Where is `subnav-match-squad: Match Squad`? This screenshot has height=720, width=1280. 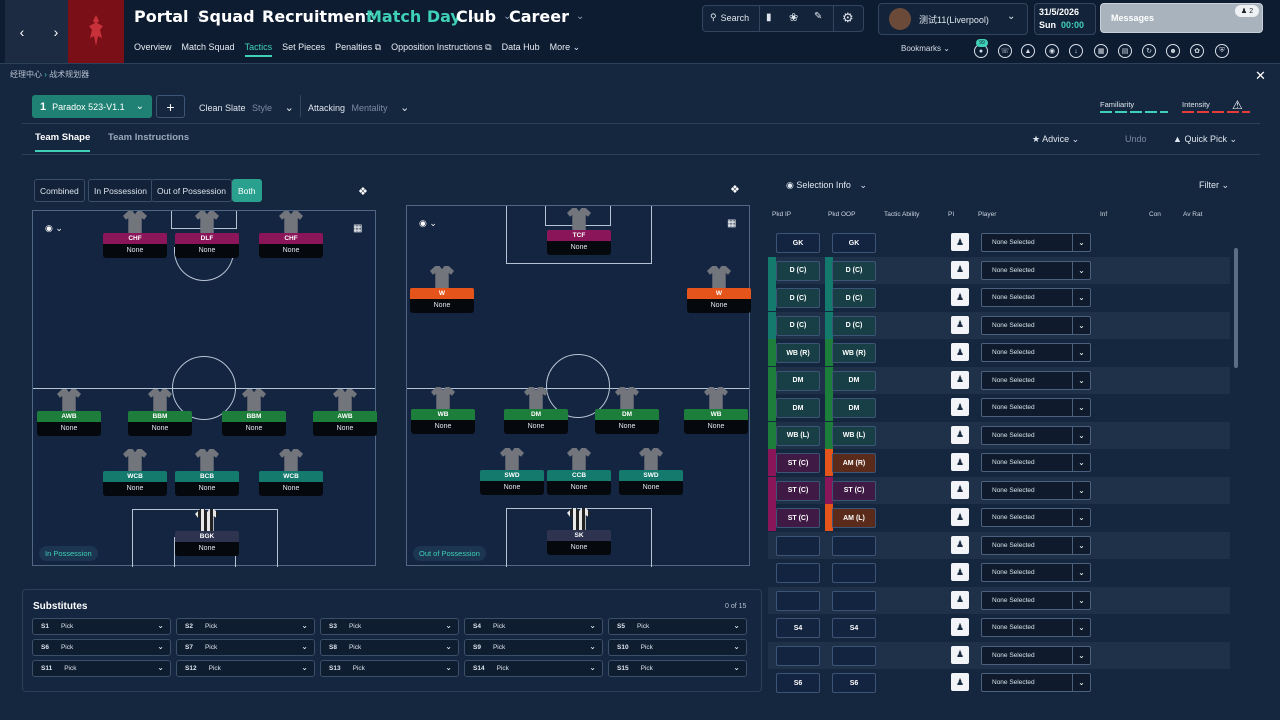
subnav-match-squad: Match Squad is located at coordinates (208, 47).